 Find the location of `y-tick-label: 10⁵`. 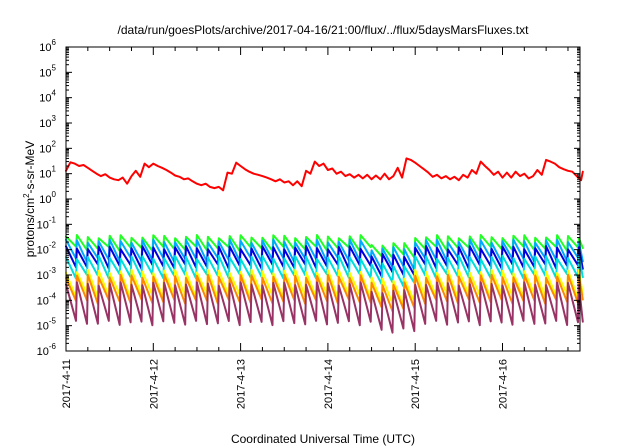

y-tick-label: 10⁵ is located at coordinates (47, 71).